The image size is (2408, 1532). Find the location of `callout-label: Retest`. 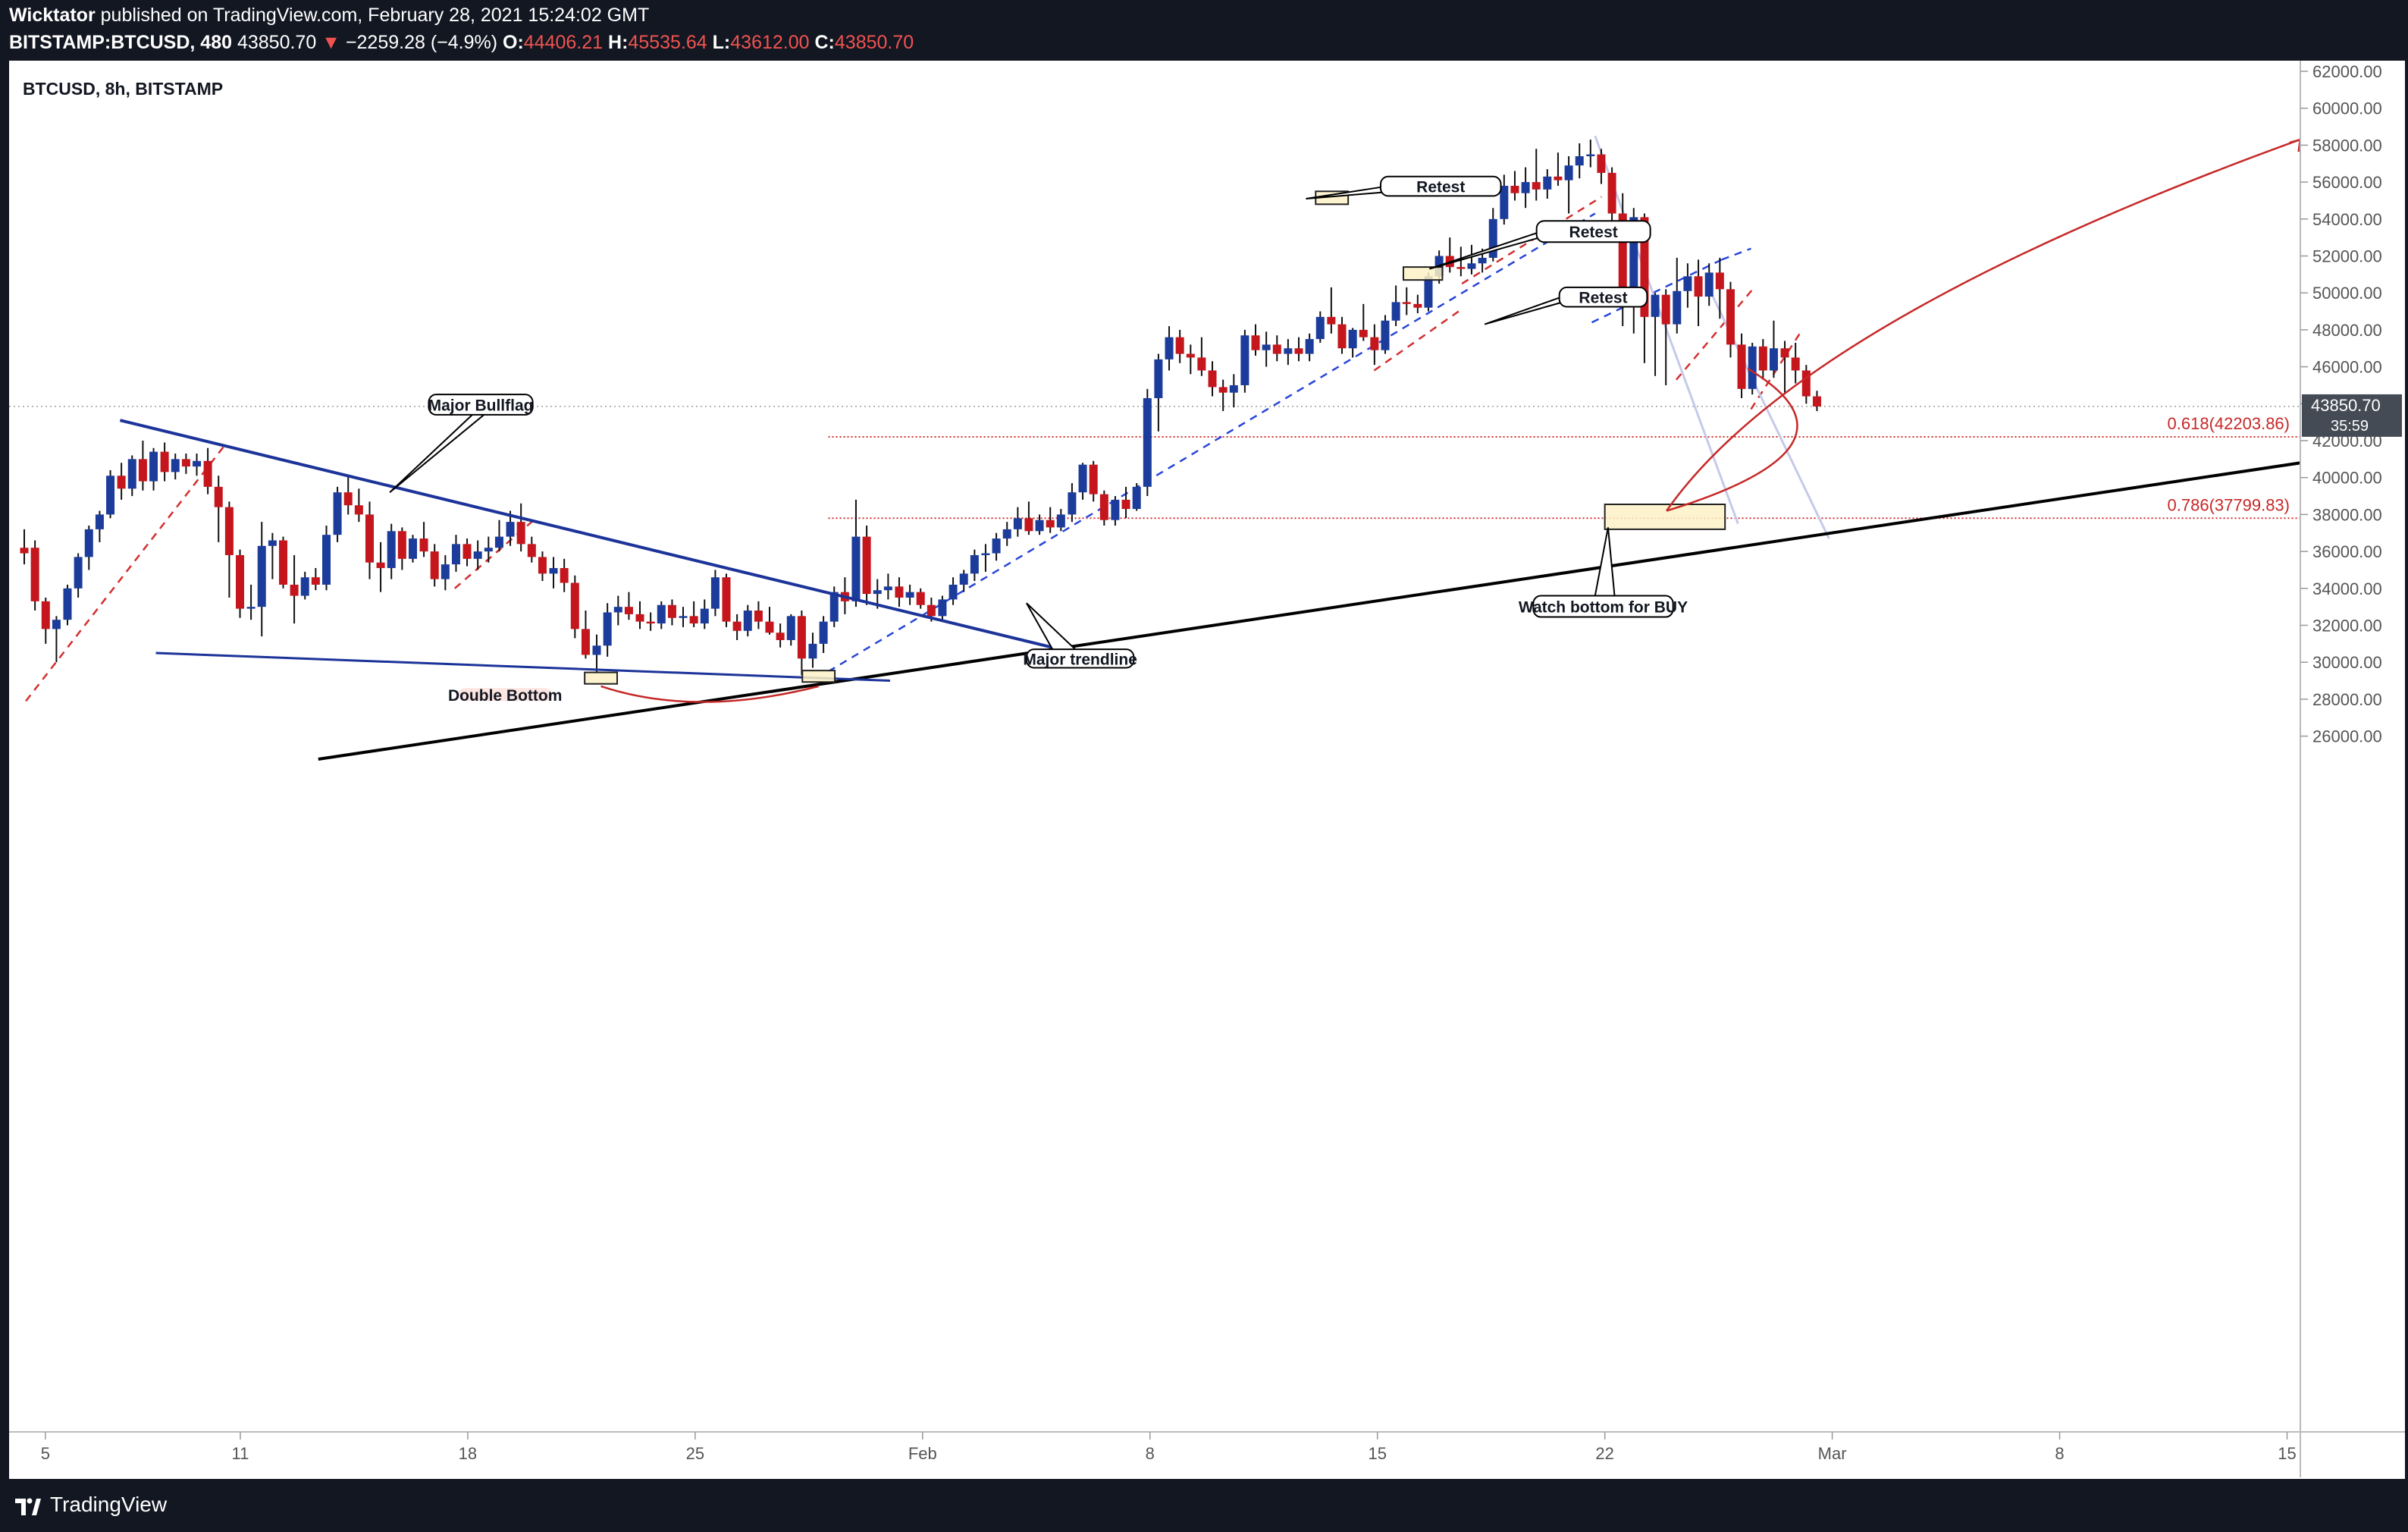

callout-label: Retest is located at coordinates (1603, 298).